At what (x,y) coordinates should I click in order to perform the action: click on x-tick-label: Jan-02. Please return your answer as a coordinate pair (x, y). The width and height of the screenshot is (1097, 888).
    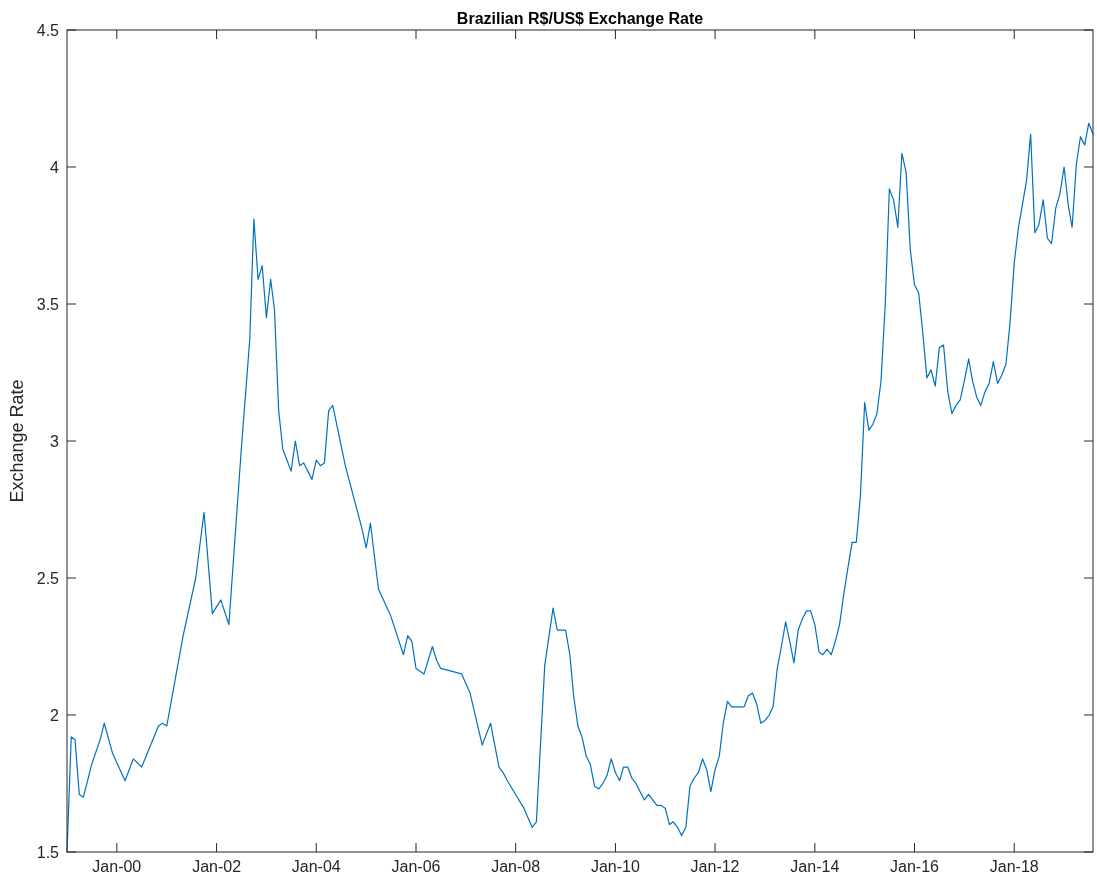
    Looking at the image, I should click on (217, 866).